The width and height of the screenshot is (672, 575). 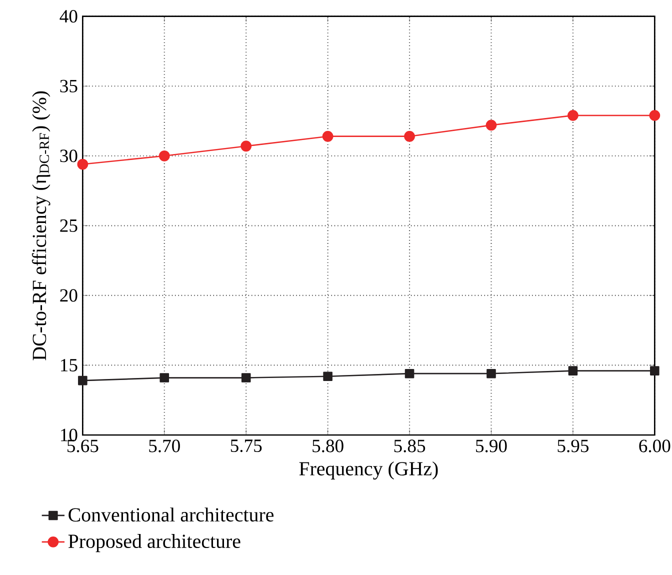 What do you see at coordinates (328, 446) in the screenshot?
I see `x-tick-label: 5.80` at bounding box center [328, 446].